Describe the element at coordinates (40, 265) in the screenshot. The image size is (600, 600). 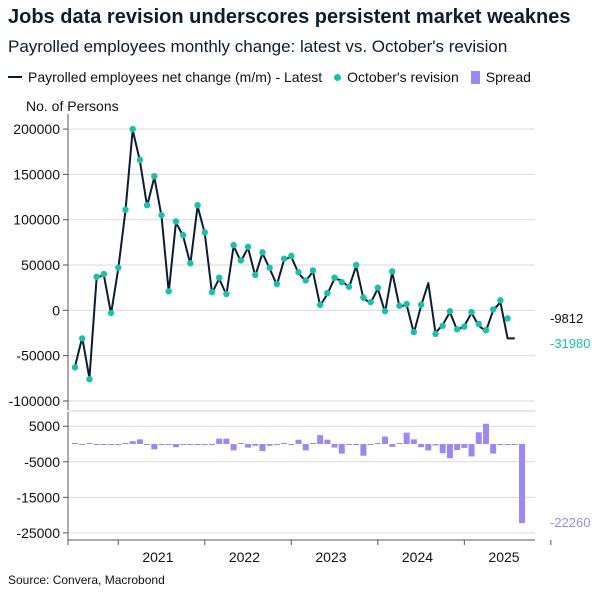
I see `y-tick-label-top: 50000` at that location.